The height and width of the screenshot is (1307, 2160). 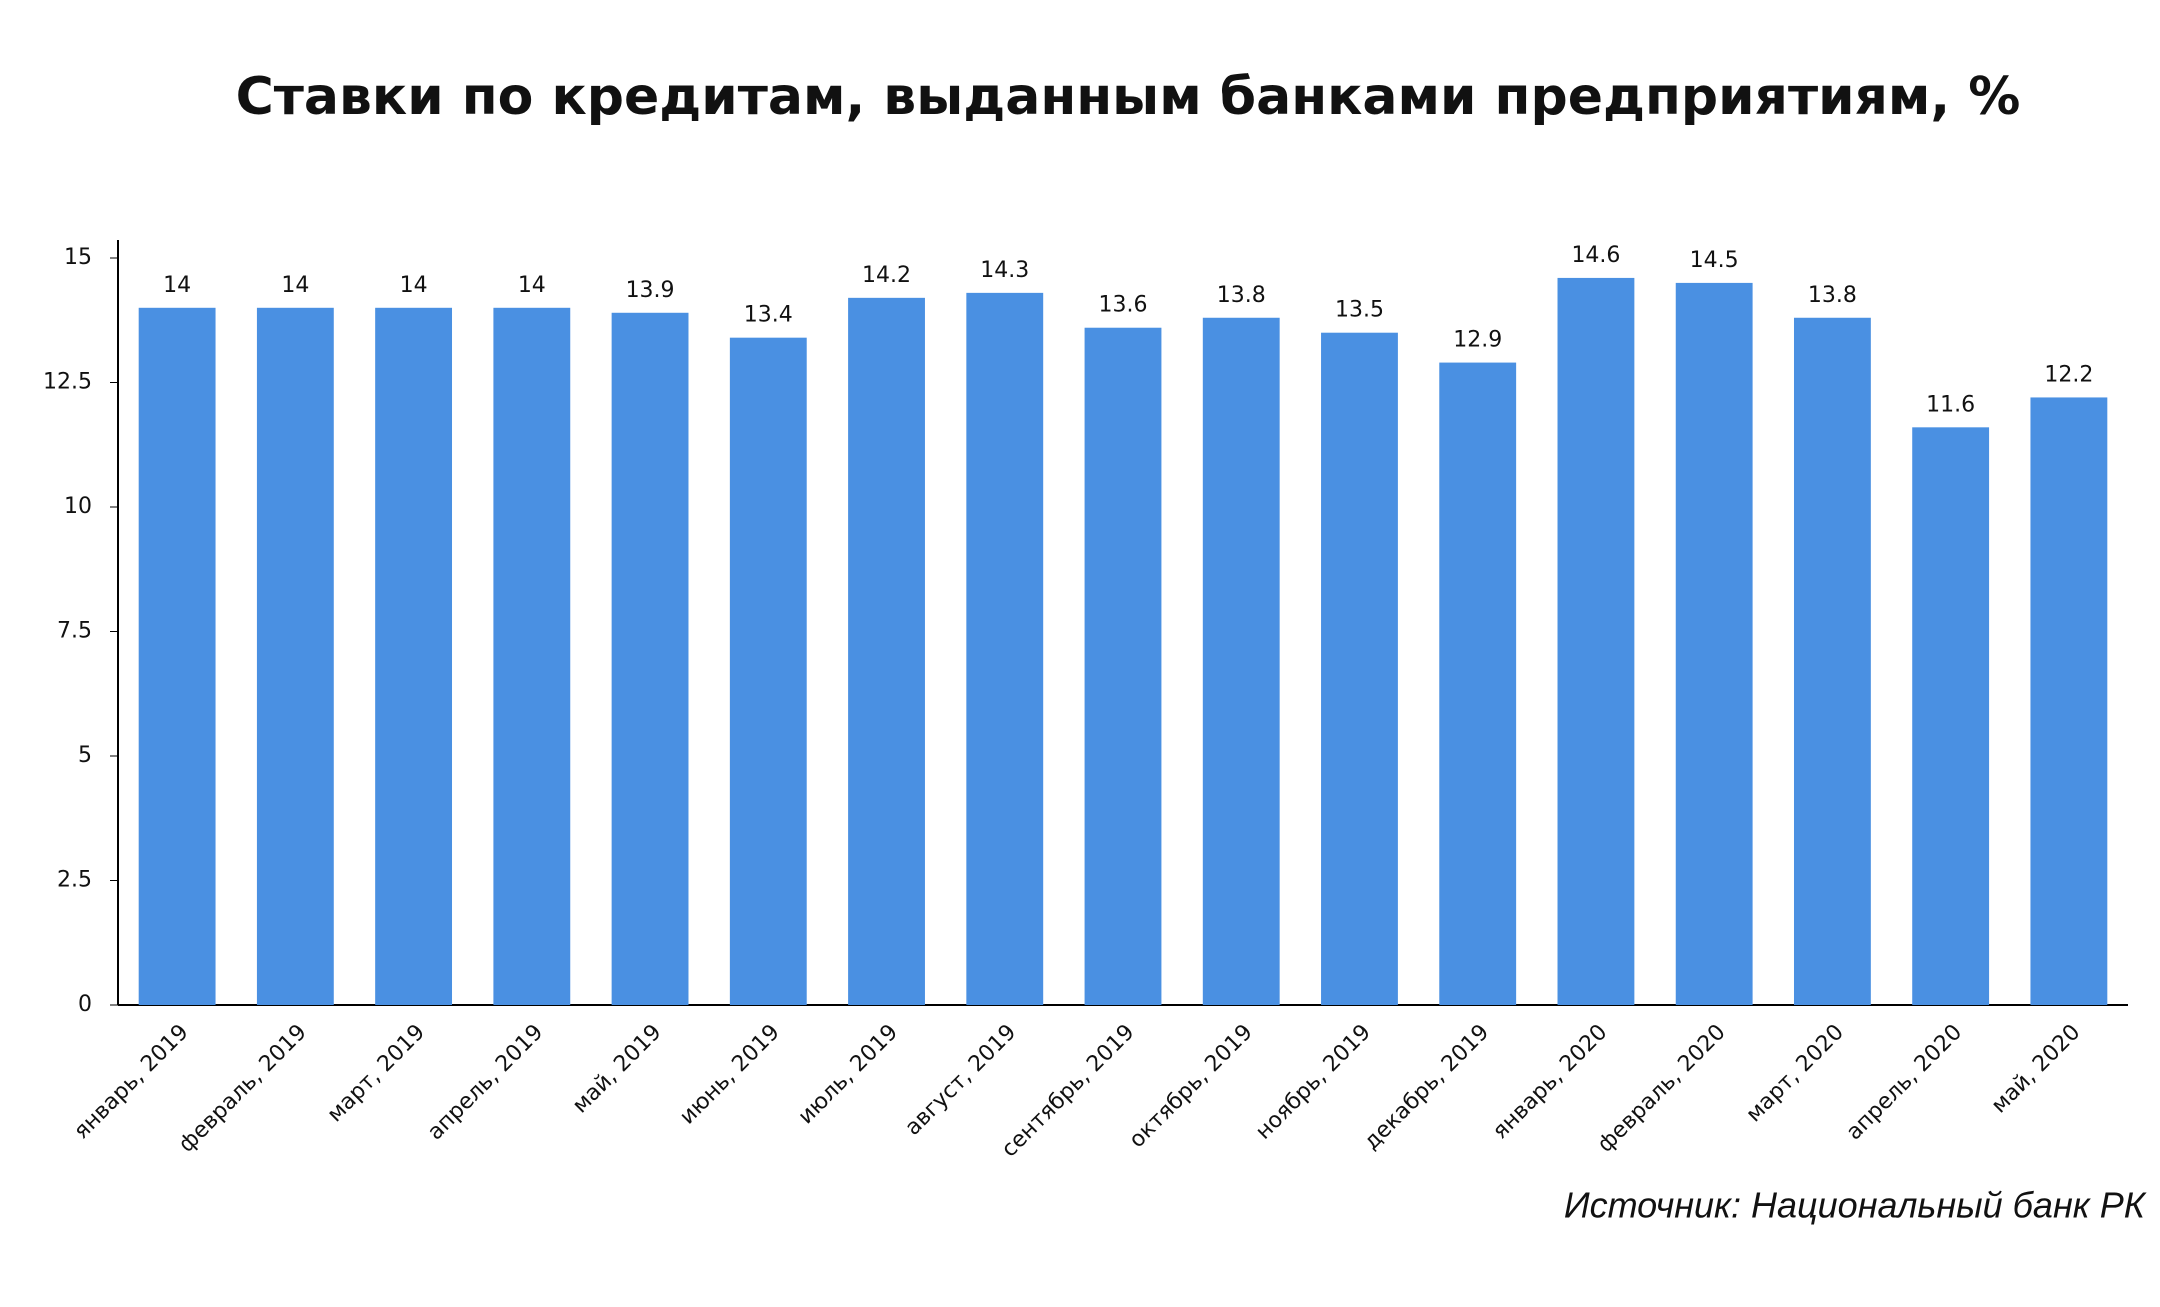 I want to click on x-tick-label: апрель, 2020, so click(x=1904, y=1082).